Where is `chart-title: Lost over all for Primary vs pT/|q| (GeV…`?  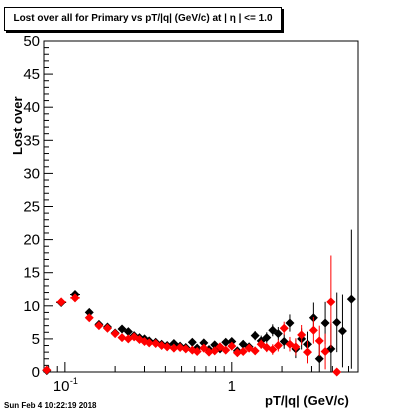
chart-title: Lost over all for Primary vs pT/|q| (GeV… is located at coordinates (143, 19).